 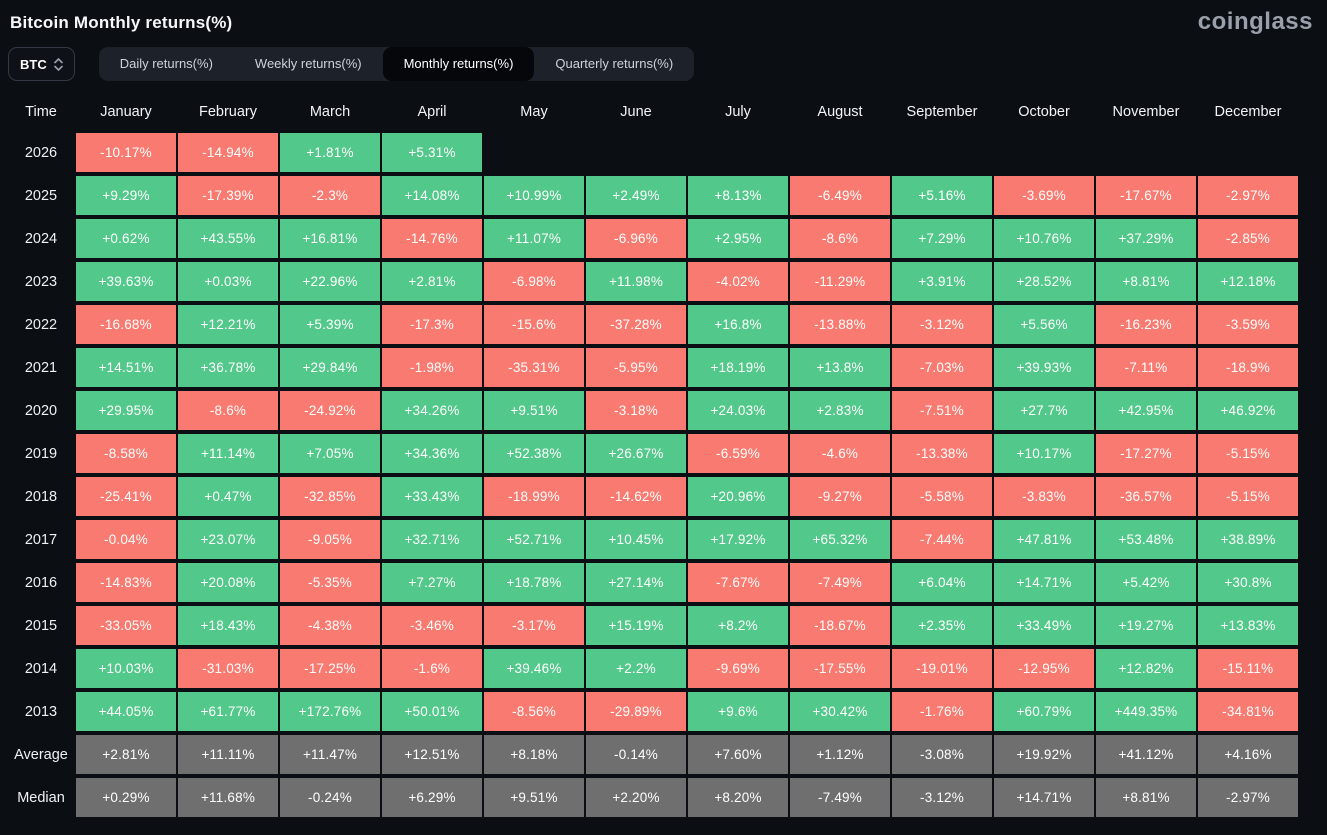 I want to click on tab-quarterly-returns: Quarterly returns(%), so click(x=614, y=64).